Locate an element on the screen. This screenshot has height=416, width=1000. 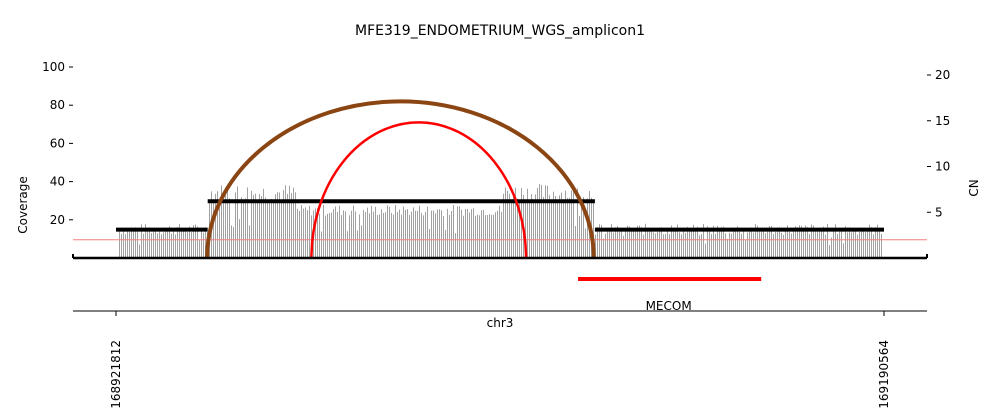
y-left-tick-label: 100 is located at coordinates (53, 67).